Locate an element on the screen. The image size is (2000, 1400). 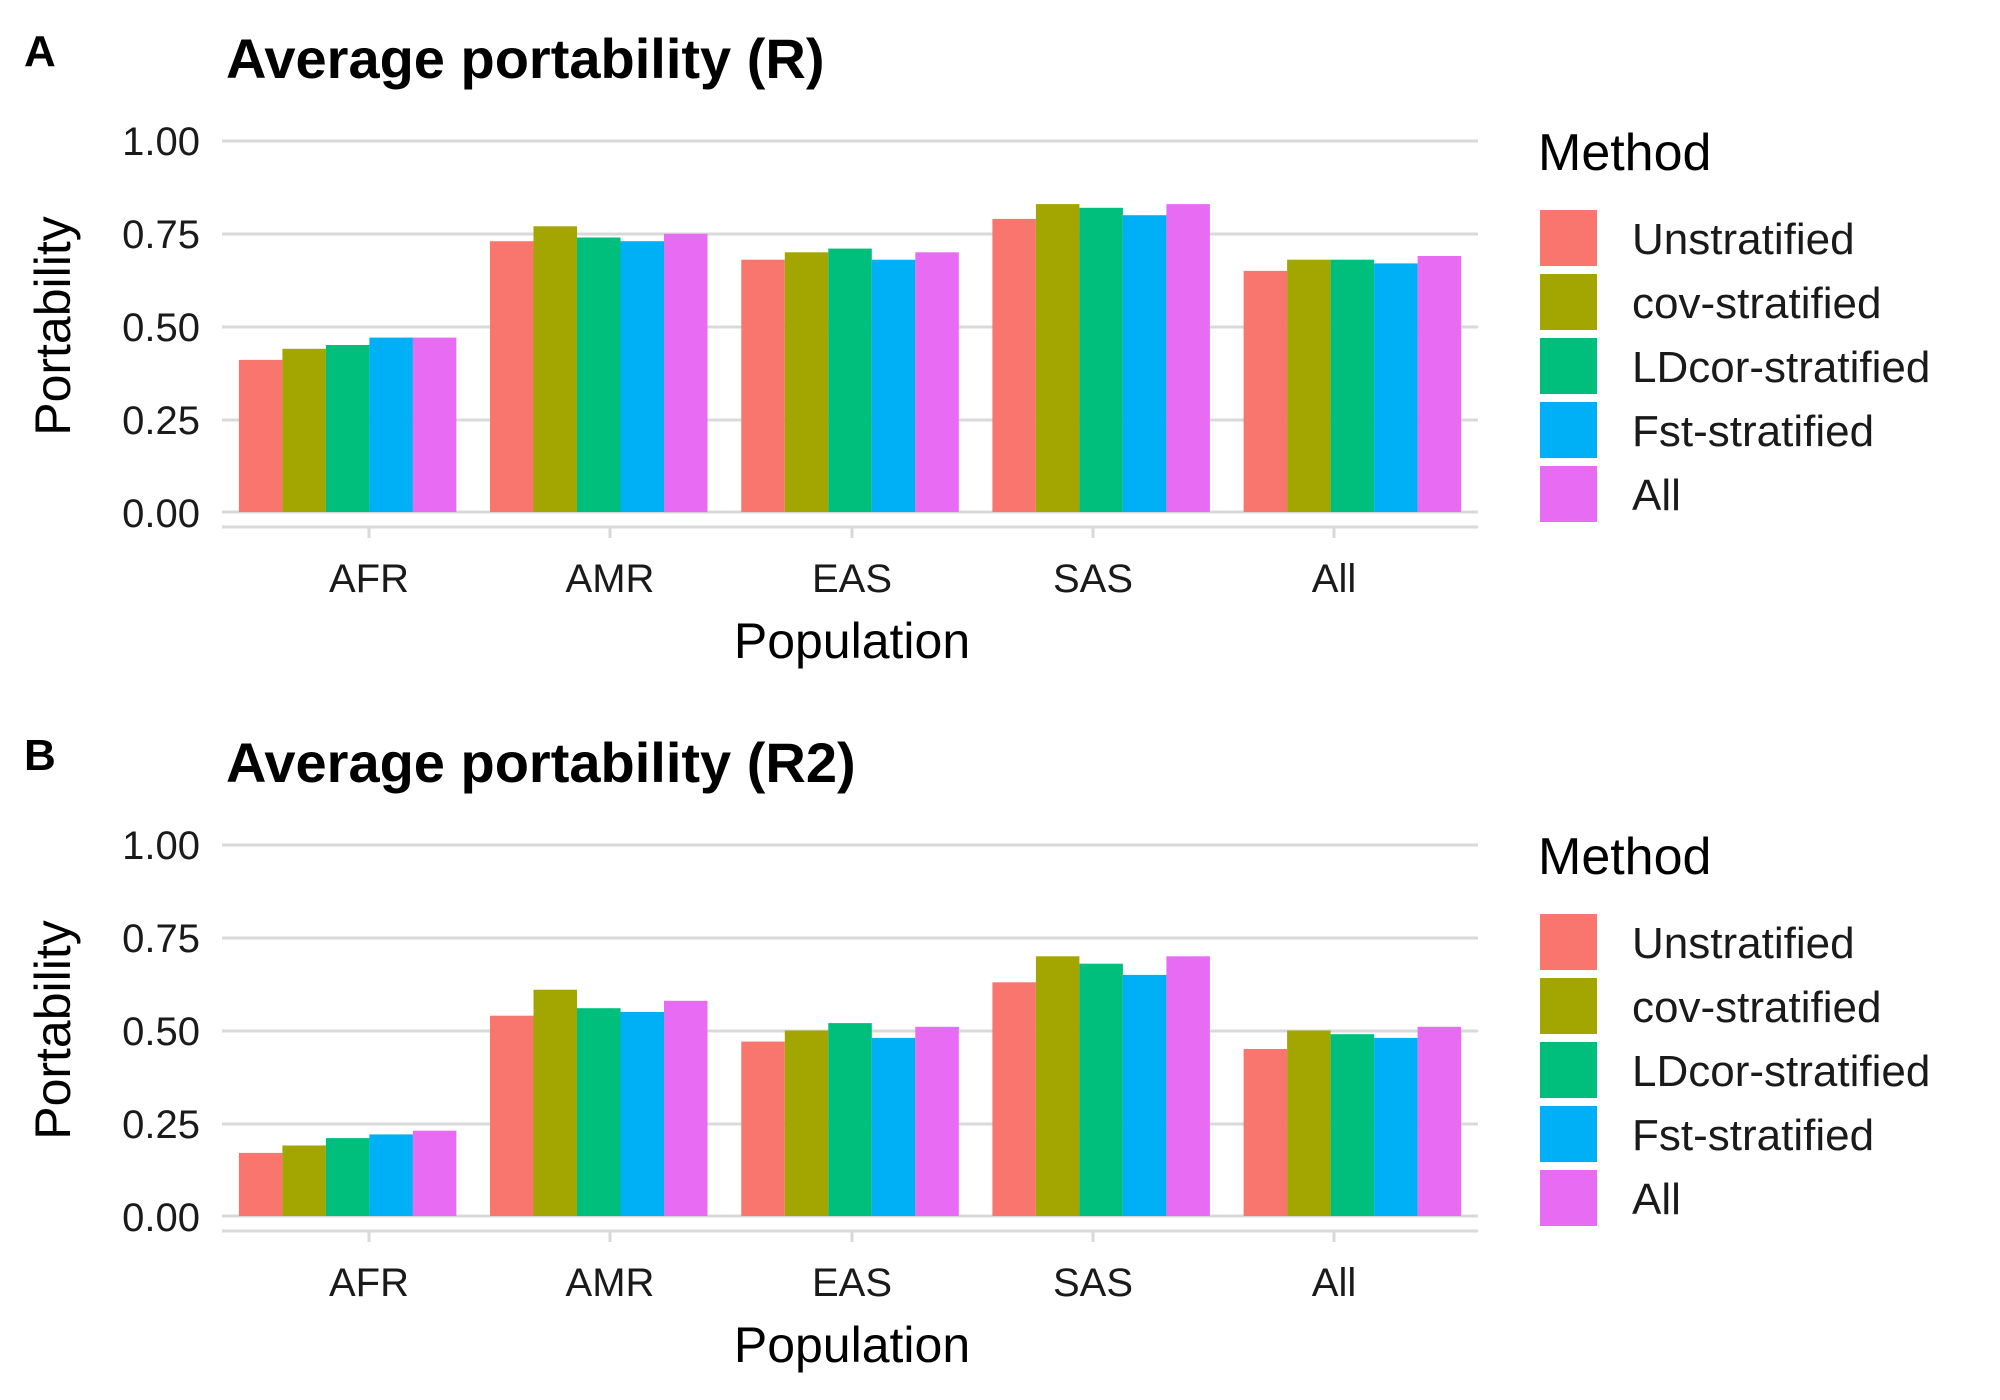
x-tick-label: SAS is located at coordinates (1093, 579).